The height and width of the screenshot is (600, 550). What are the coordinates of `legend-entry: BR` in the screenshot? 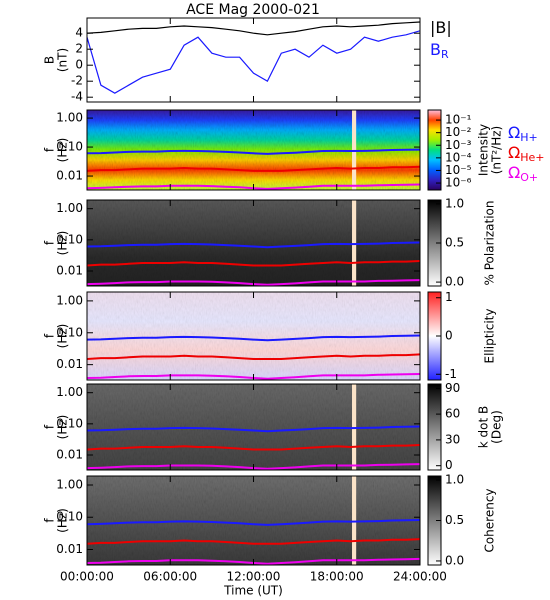 It's located at (439, 51).